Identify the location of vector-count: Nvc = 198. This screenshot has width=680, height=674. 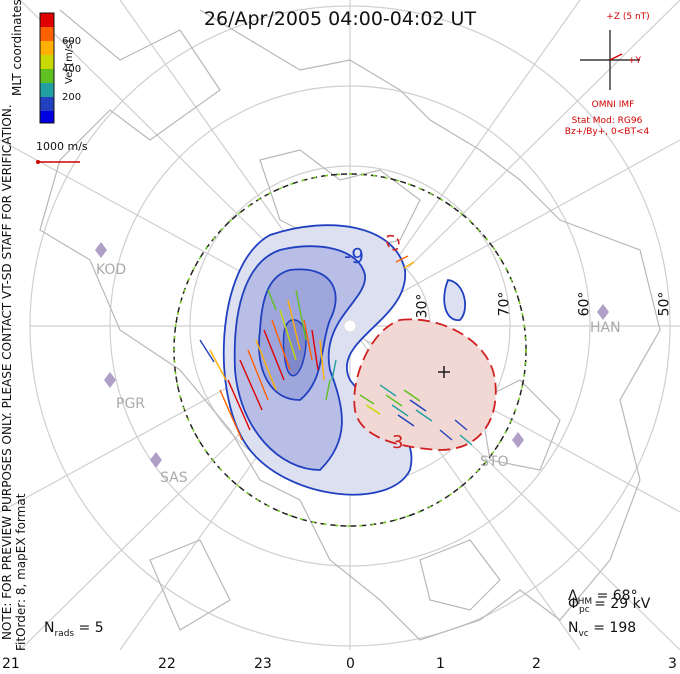
(602, 629).